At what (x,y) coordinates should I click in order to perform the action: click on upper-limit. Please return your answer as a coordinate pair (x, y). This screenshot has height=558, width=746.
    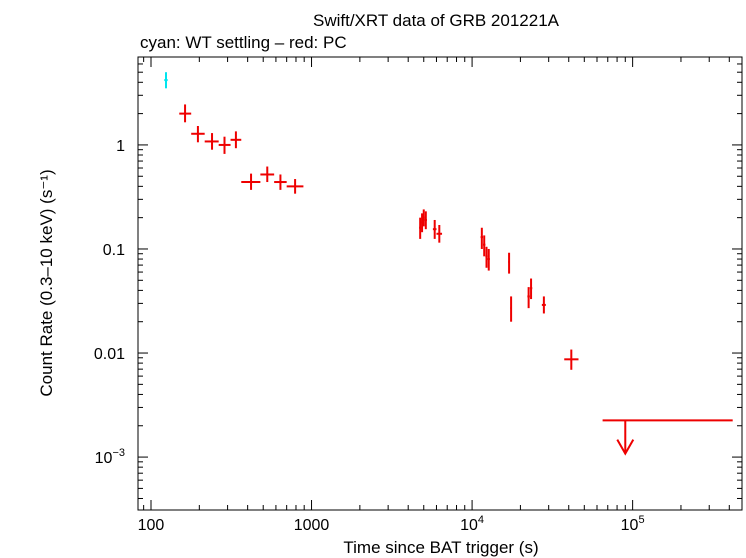
    Looking at the image, I should click on (667, 437).